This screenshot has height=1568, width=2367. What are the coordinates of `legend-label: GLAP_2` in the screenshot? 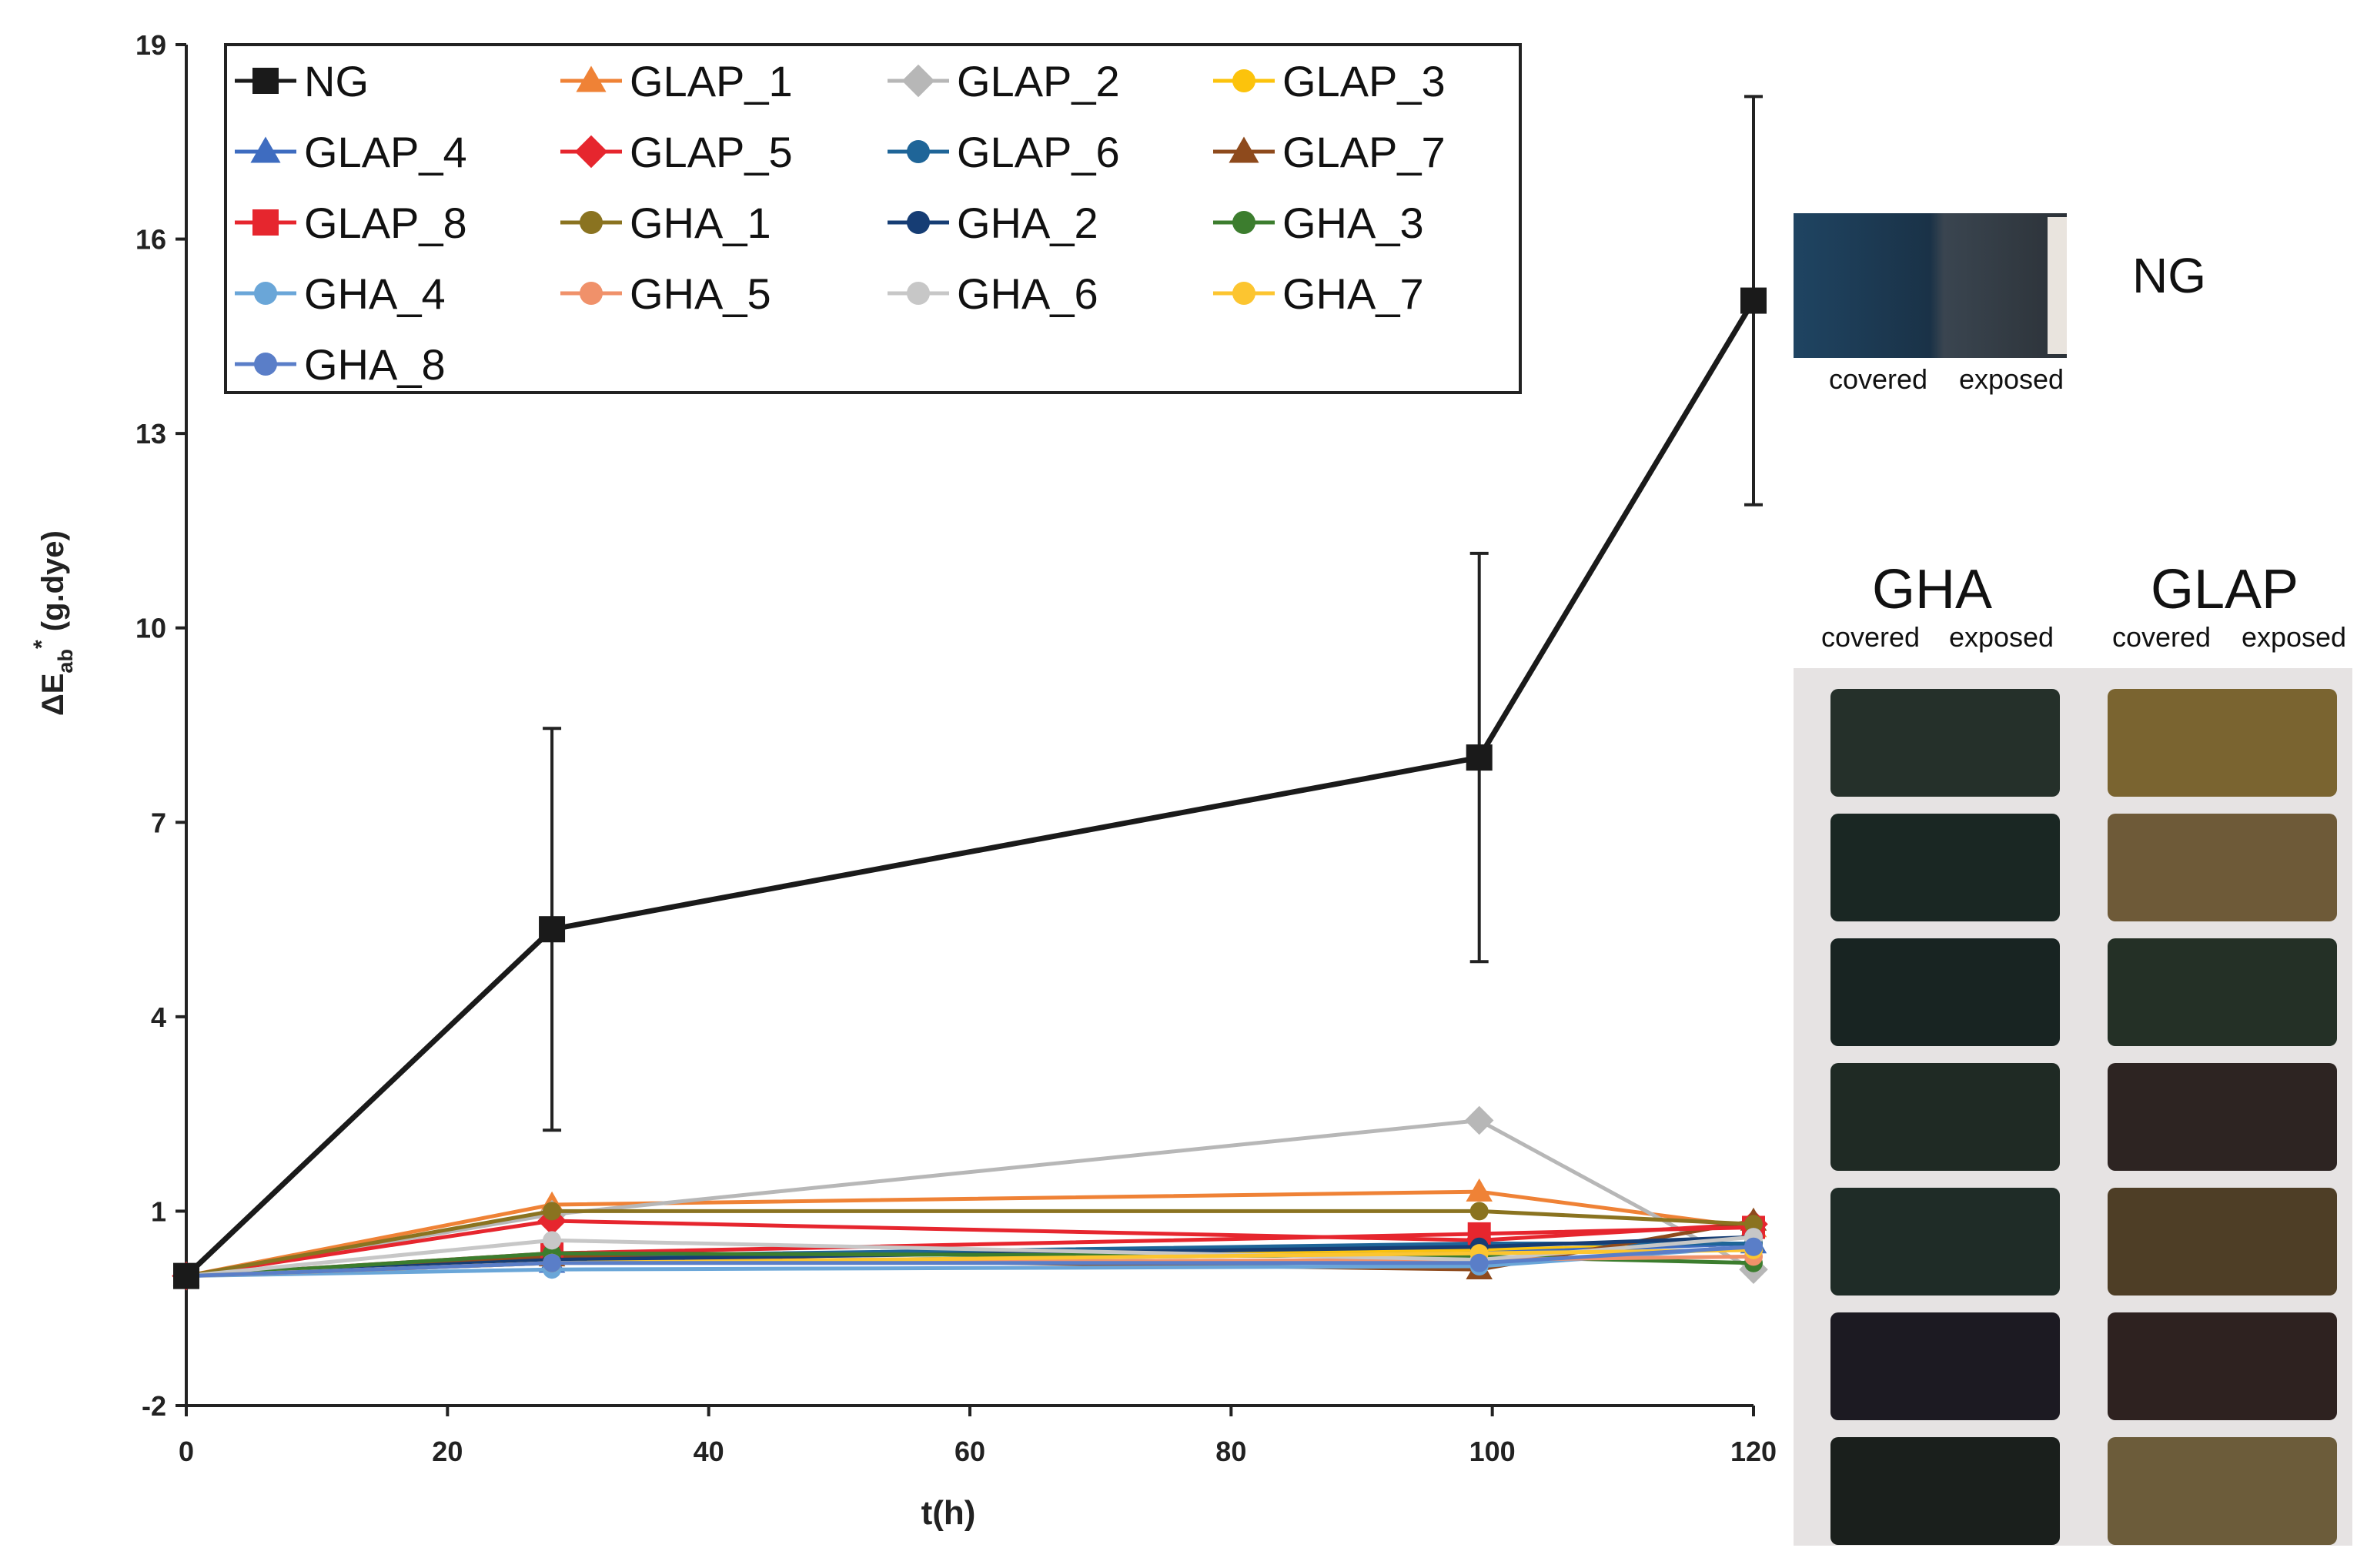 It's located at (1038, 81).